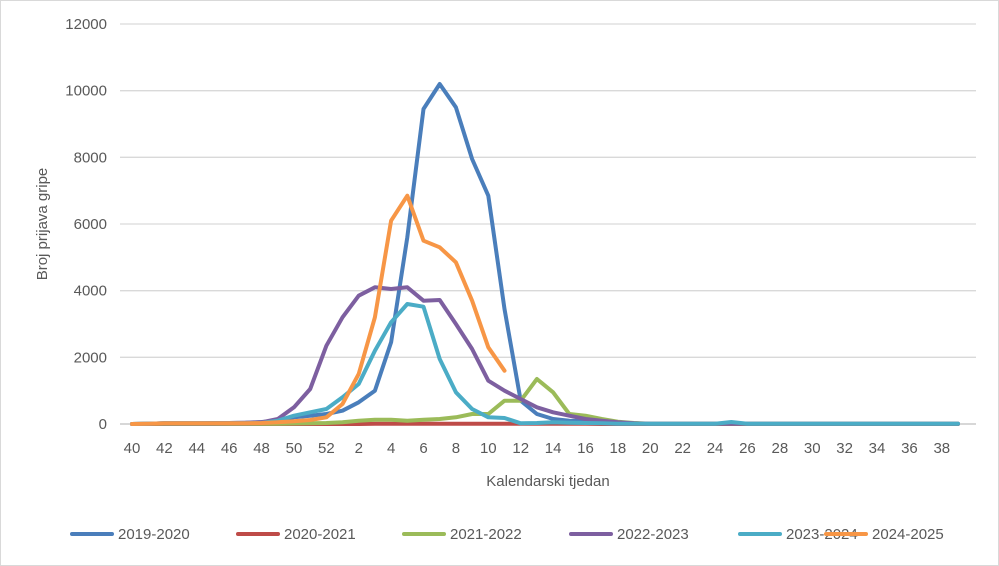 The image size is (999, 566). I want to click on legend-item: 2023-2024, so click(798, 534).